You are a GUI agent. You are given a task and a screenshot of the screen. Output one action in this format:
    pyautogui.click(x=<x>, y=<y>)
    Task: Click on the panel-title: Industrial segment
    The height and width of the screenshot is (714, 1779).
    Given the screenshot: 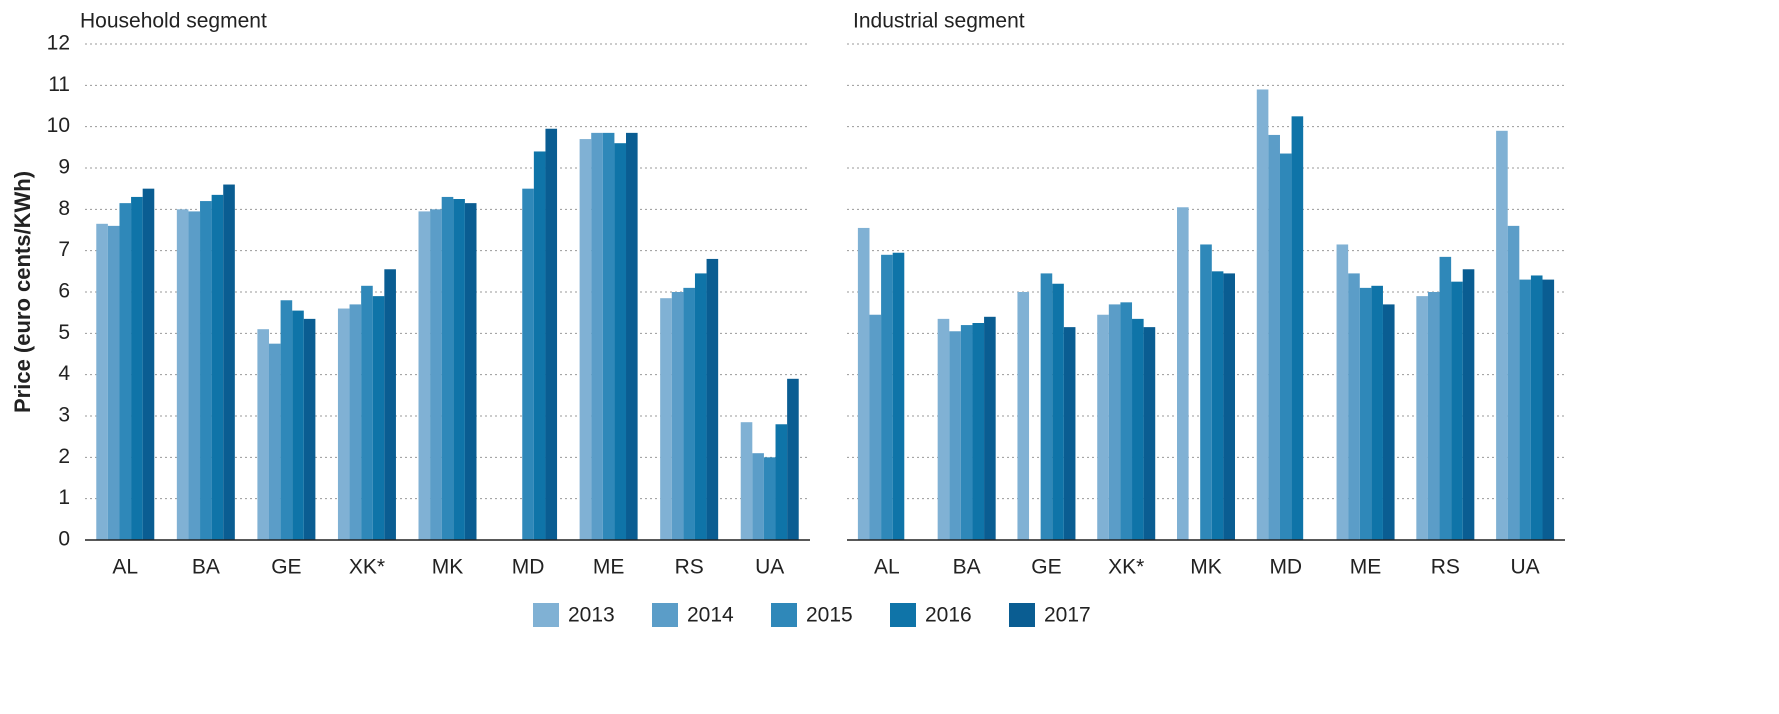 What is the action you would take?
    pyautogui.click(x=939, y=21)
    